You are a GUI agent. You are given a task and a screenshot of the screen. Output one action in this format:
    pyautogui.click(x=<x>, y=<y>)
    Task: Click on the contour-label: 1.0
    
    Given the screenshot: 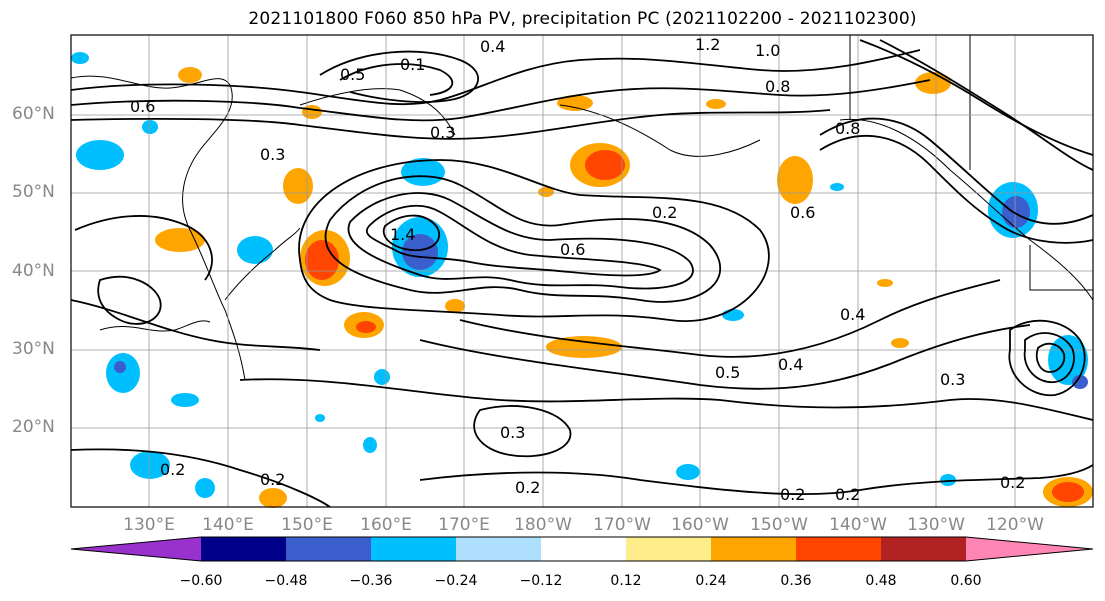 What is the action you would take?
    pyautogui.click(x=767, y=50)
    